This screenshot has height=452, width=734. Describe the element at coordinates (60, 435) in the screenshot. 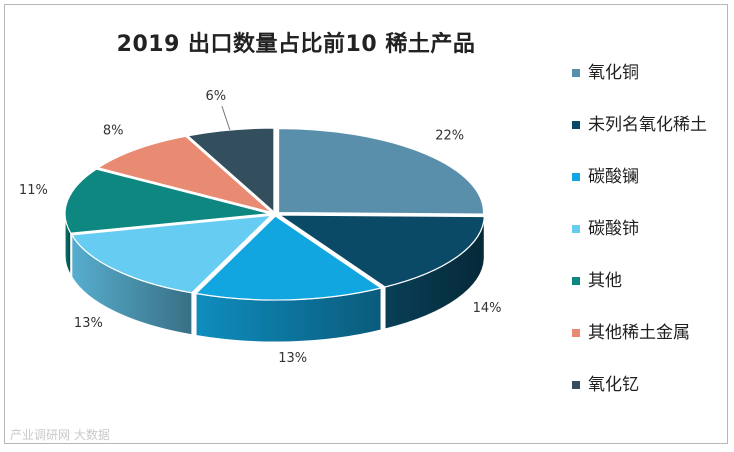

I see `watermark-logo: 产业调研网 大数据` at that location.